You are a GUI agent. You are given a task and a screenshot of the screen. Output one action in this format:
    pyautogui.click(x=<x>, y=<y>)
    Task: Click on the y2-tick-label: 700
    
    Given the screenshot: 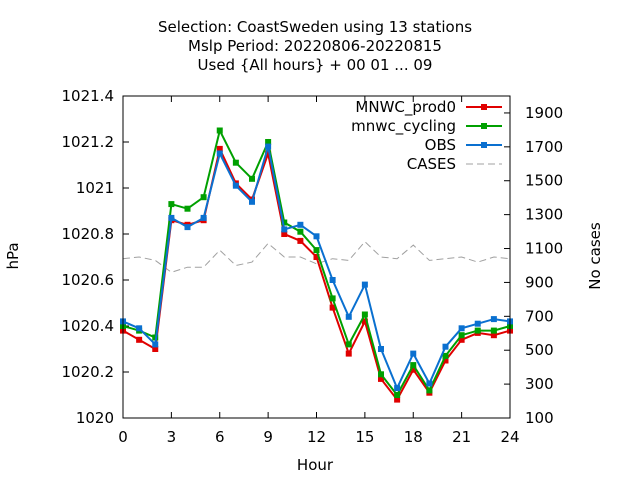 What is the action you would take?
    pyautogui.click(x=539, y=316)
    